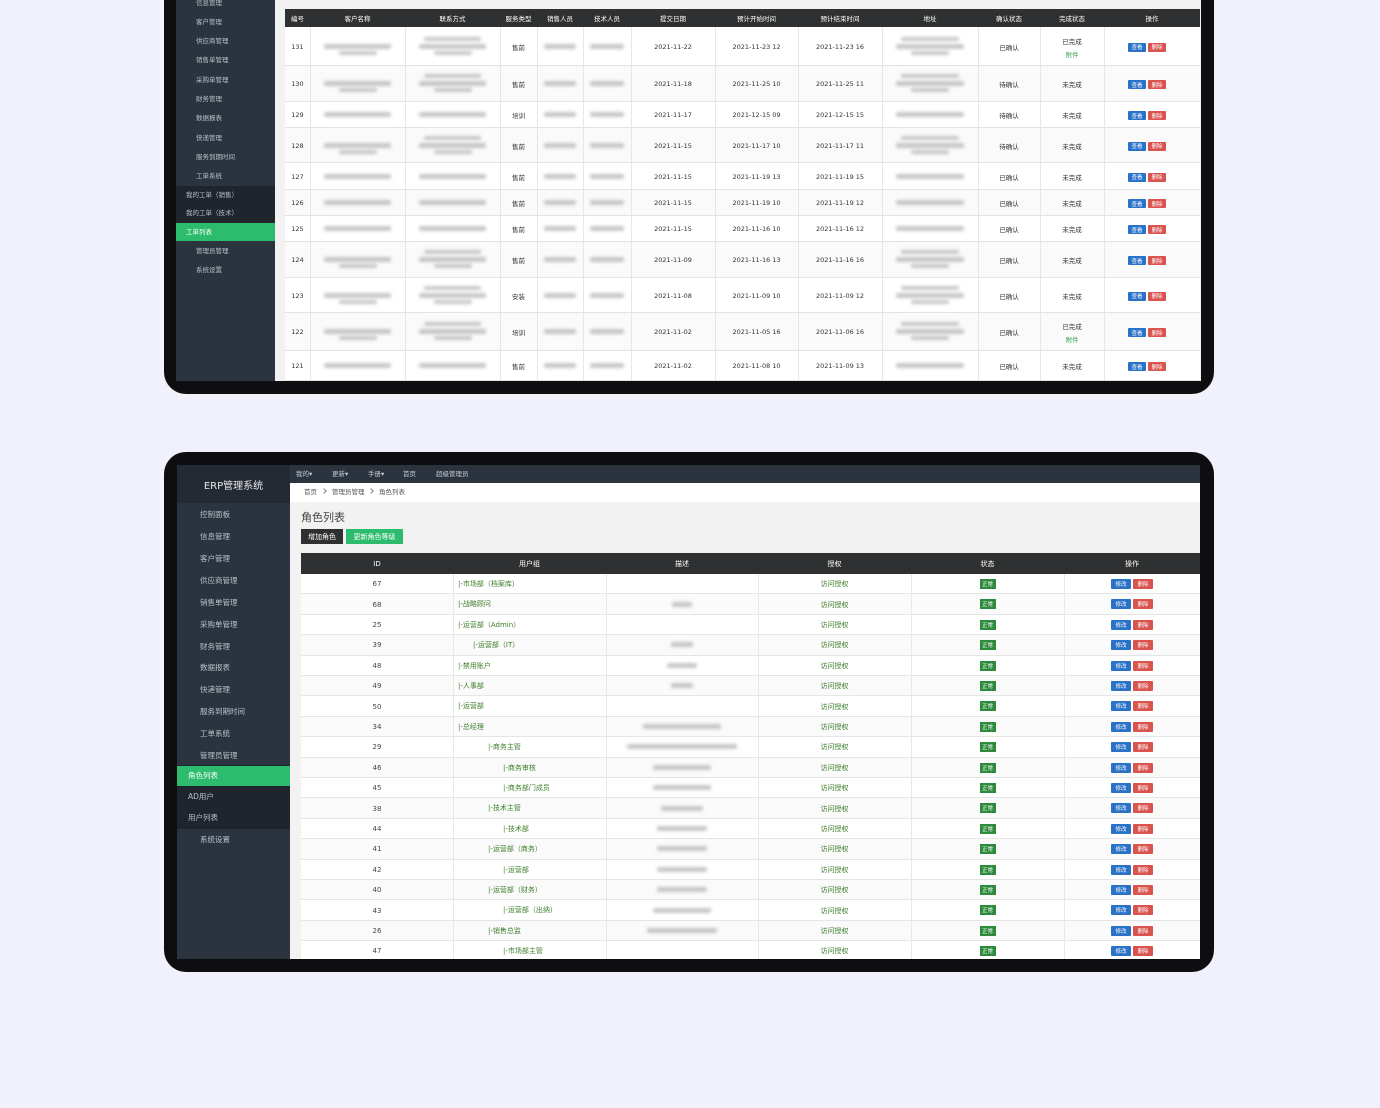 This screenshot has height=1108, width=1380. What do you see at coordinates (212, 213) in the screenshot?
I see `sidebar-item: 我的工单（技术）` at bounding box center [212, 213].